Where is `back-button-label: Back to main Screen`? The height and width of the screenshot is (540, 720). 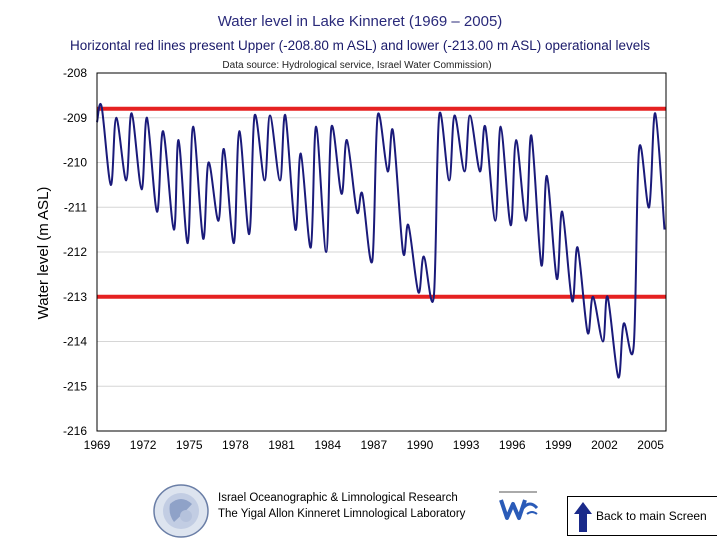
back-button-label: Back to main Screen is located at coordinates (651, 516).